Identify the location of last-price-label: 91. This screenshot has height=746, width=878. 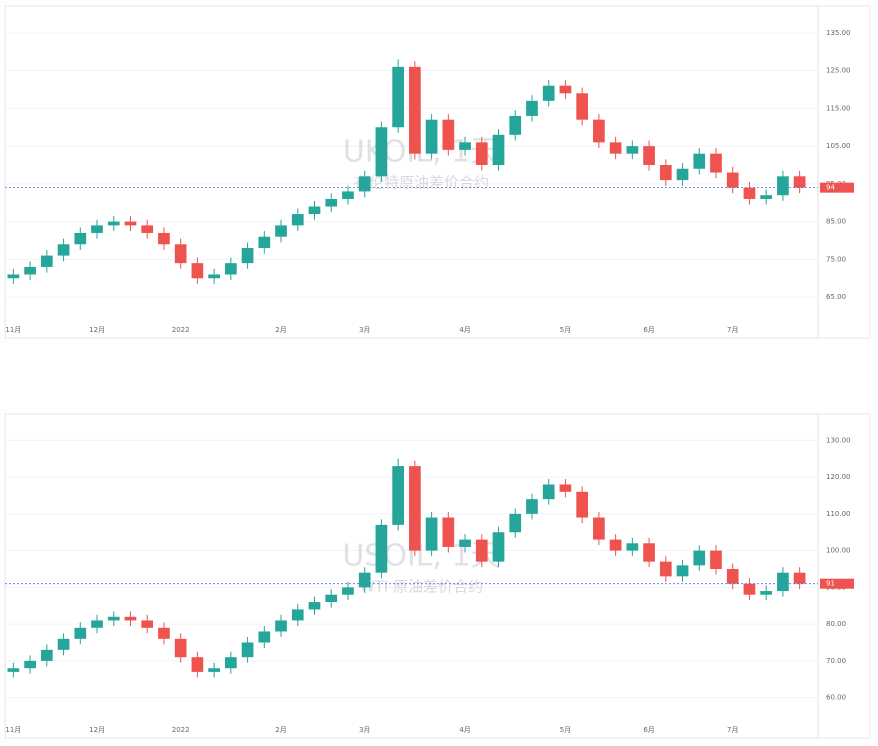
(830, 584).